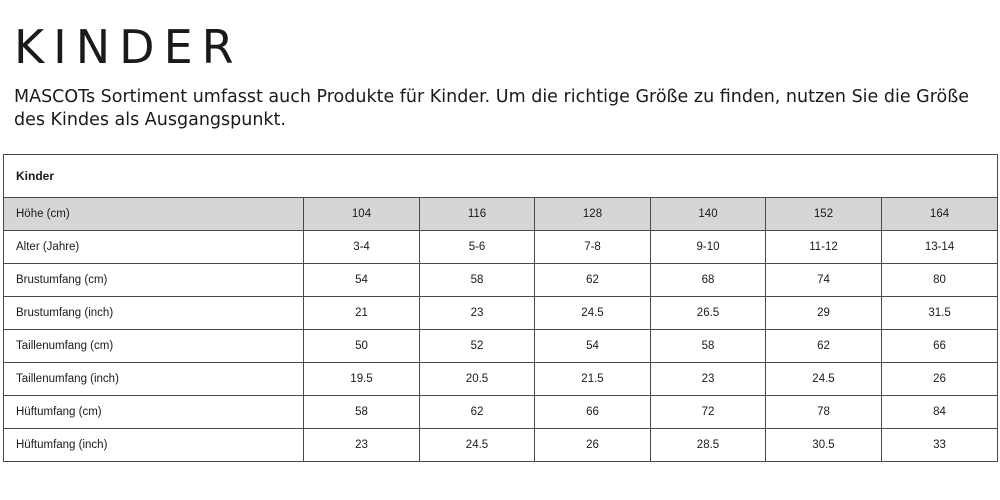 This screenshot has width=1000, height=500. Describe the element at coordinates (592, 379) in the screenshot. I see `table-cell: 21.5` at that location.